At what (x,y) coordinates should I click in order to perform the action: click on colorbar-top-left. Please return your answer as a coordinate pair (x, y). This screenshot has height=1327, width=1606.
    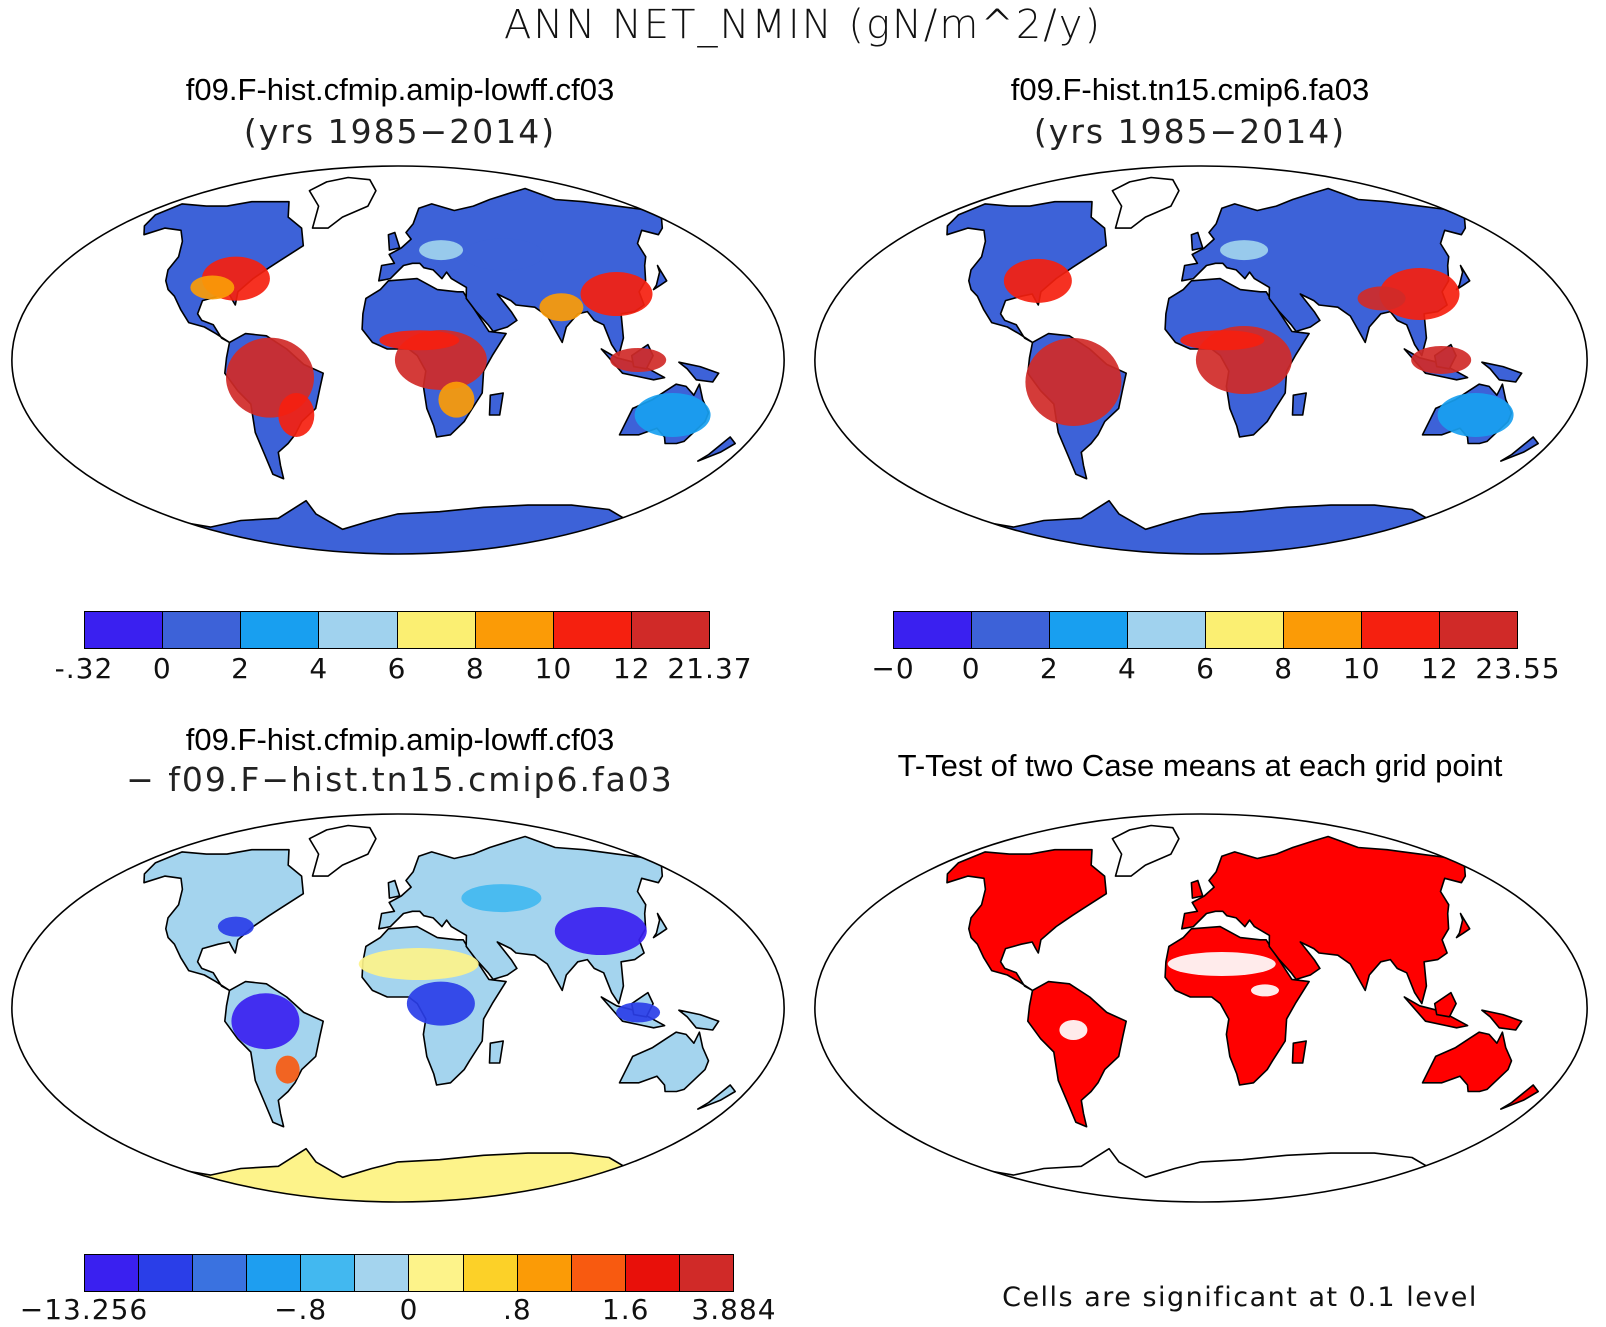
    Looking at the image, I should click on (397, 630).